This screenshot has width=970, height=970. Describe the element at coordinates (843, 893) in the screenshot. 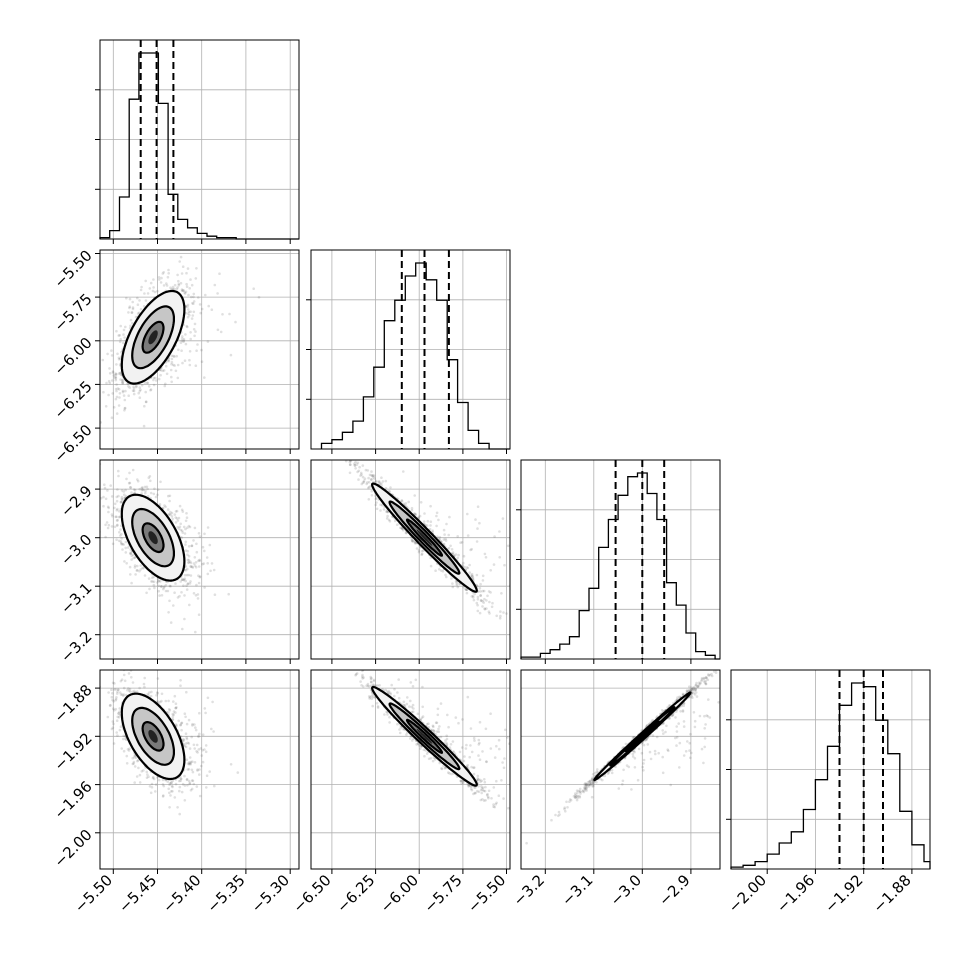

I see `x-tick-label: −1.92` at that location.